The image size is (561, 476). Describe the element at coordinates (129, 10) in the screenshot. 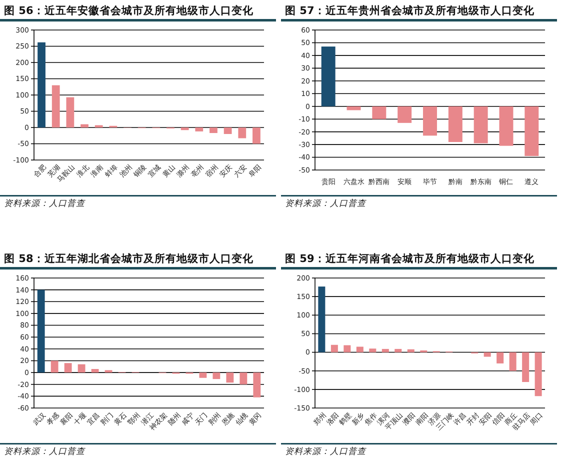

I see `chart-title: 图 56：近五年安徽省会城市及所有地级市人口变化` at that location.